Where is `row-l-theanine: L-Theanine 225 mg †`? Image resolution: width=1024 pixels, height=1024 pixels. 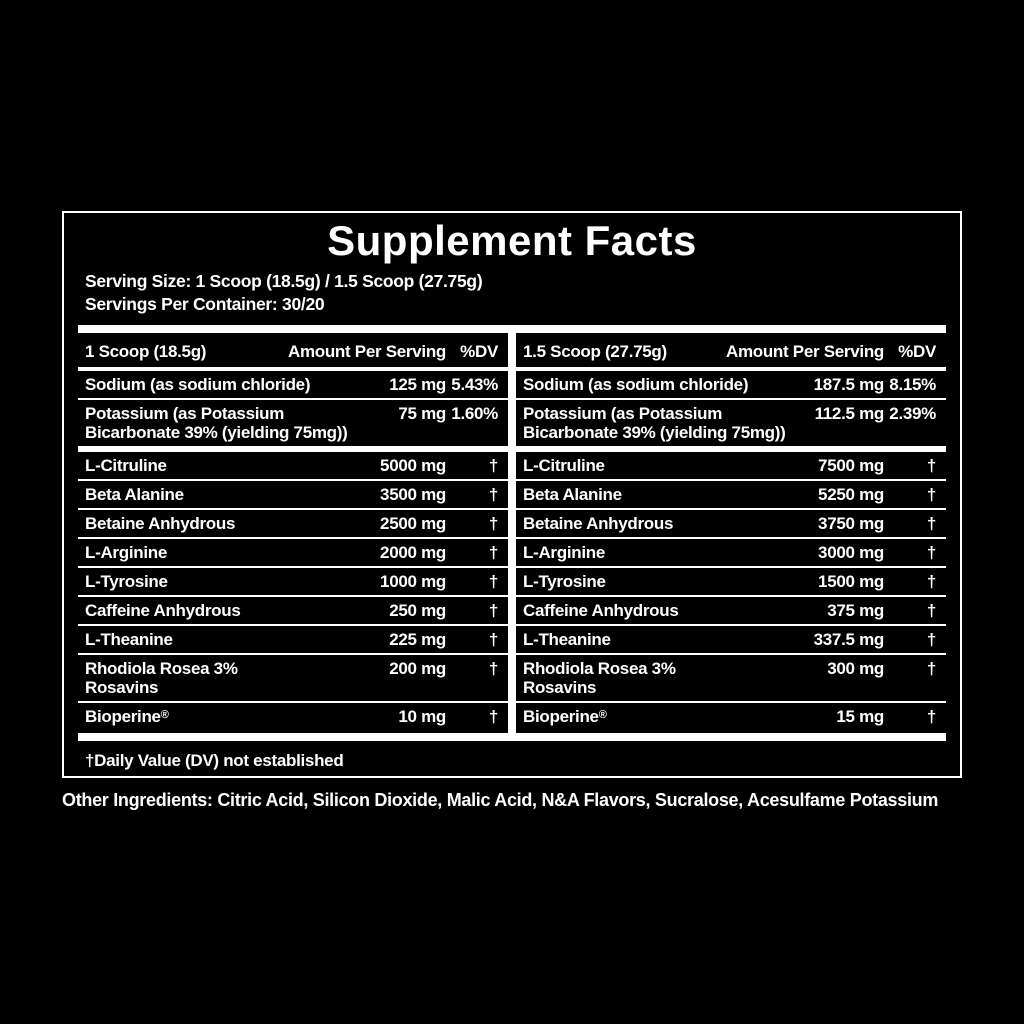 row-l-theanine: L-Theanine 225 mg † is located at coordinates (293, 638).